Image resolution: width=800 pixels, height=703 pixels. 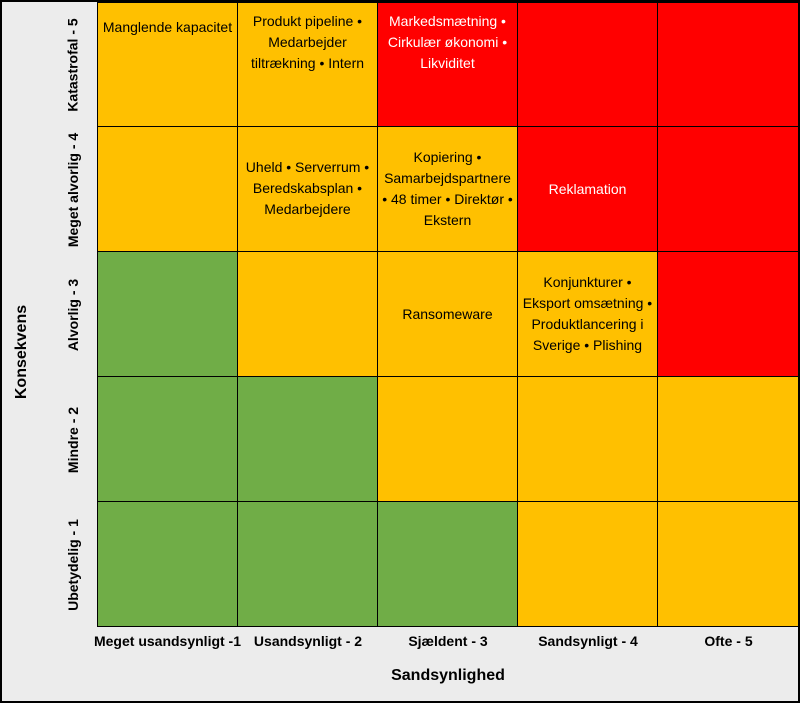 I want to click on column-label-sandsynligt: Sandsynligt - 4, so click(x=588, y=641).